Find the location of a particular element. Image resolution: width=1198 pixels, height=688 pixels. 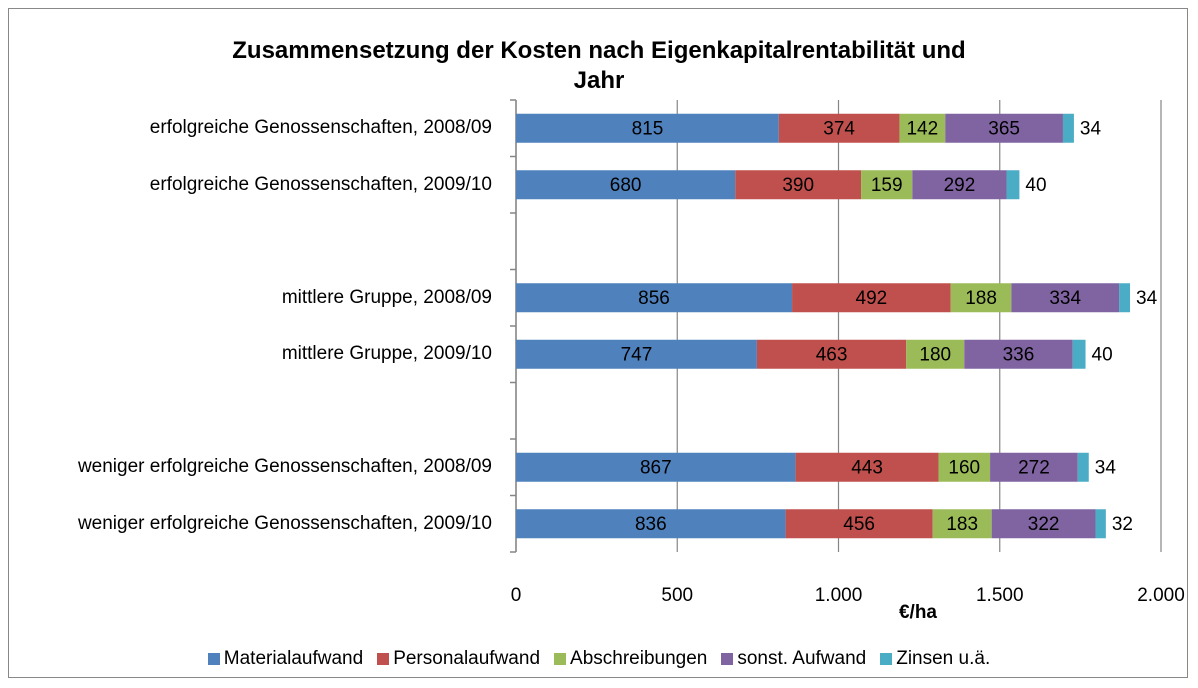

x-tick-label: 500 is located at coordinates (677, 595).